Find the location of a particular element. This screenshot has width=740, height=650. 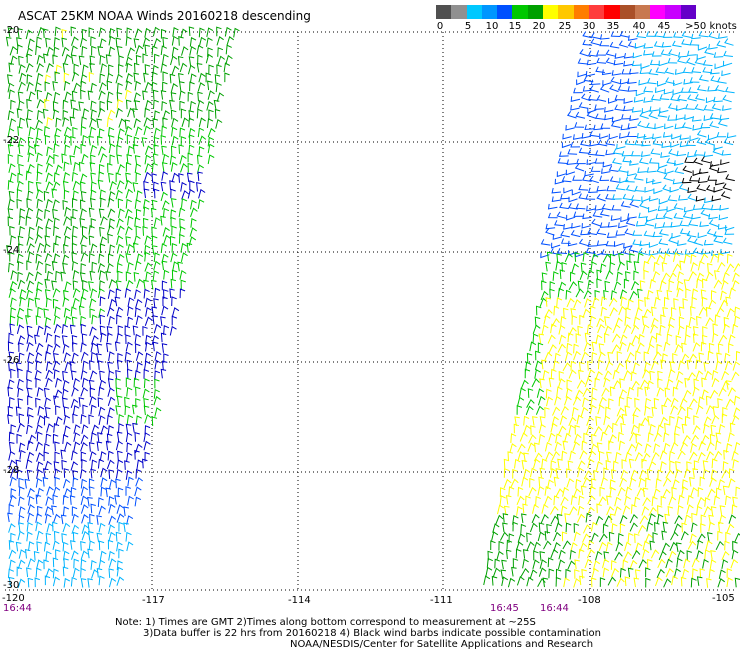

legend-label: 5 is located at coordinates (468, 26).